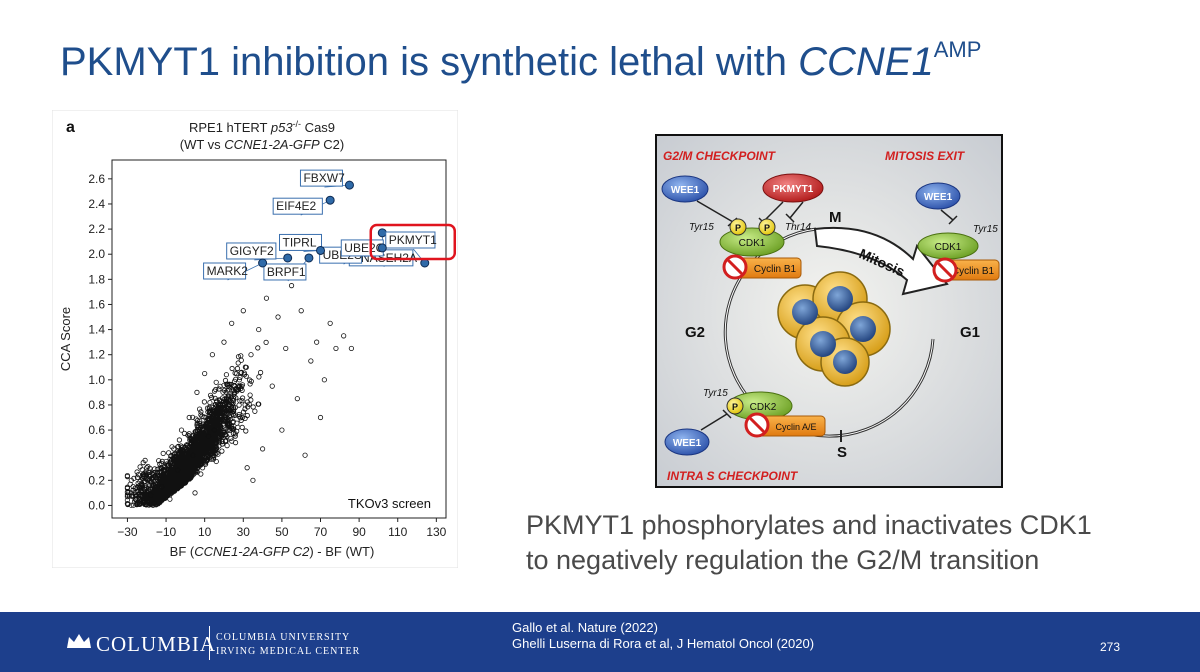 This screenshot has width=1200, height=672. What do you see at coordinates (262, 127) in the screenshot?
I see `chart-title-line1: RPE1 hTERT p53-/- Cas9` at bounding box center [262, 127].